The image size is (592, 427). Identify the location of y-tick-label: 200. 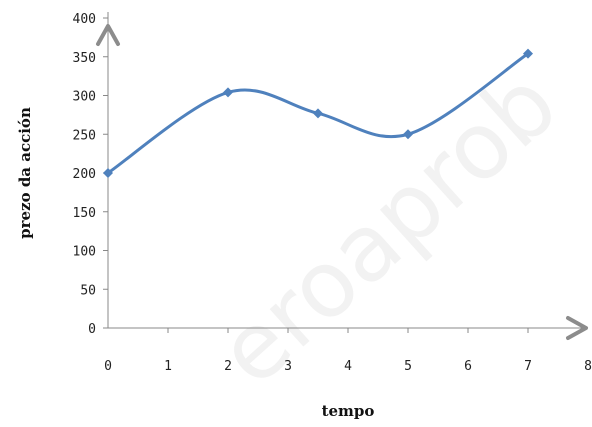
(84, 174).